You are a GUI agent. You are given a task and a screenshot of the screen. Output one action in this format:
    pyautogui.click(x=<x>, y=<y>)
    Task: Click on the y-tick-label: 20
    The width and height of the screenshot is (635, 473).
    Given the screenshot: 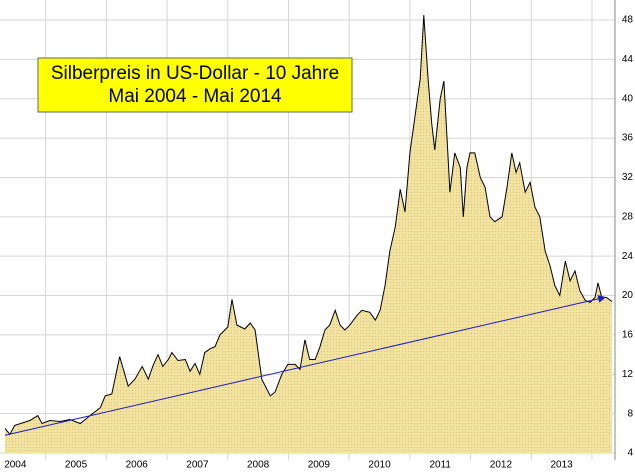 What is the action you would take?
    pyautogui.click(x=628, y=295)
    